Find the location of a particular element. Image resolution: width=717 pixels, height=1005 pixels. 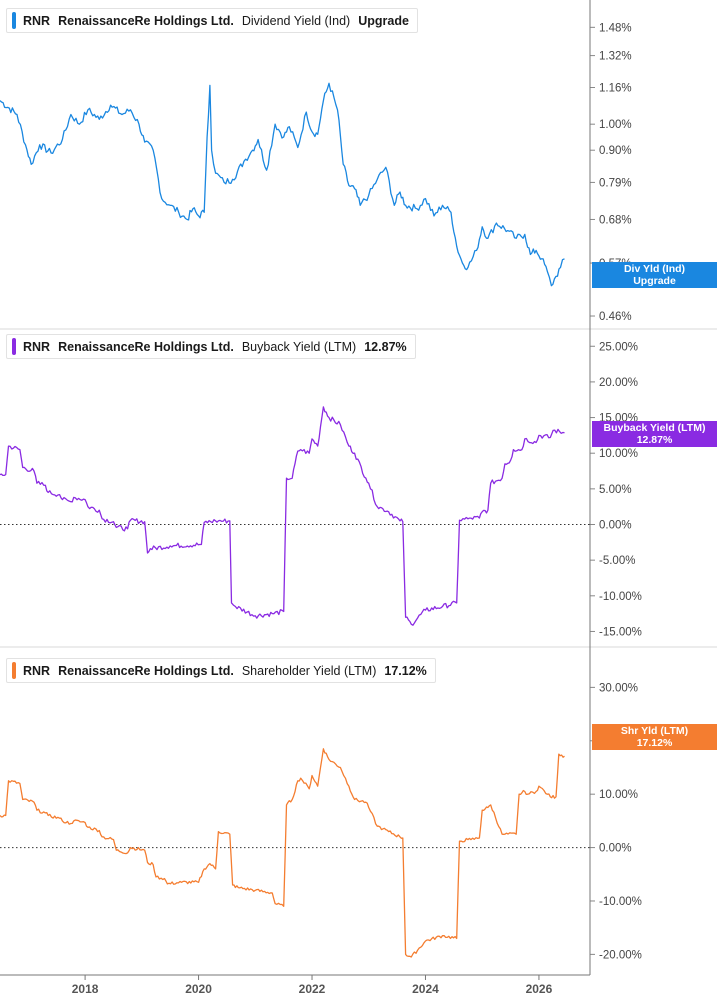

y-tick-label: 0.68% is located at coordinates (615, 220).